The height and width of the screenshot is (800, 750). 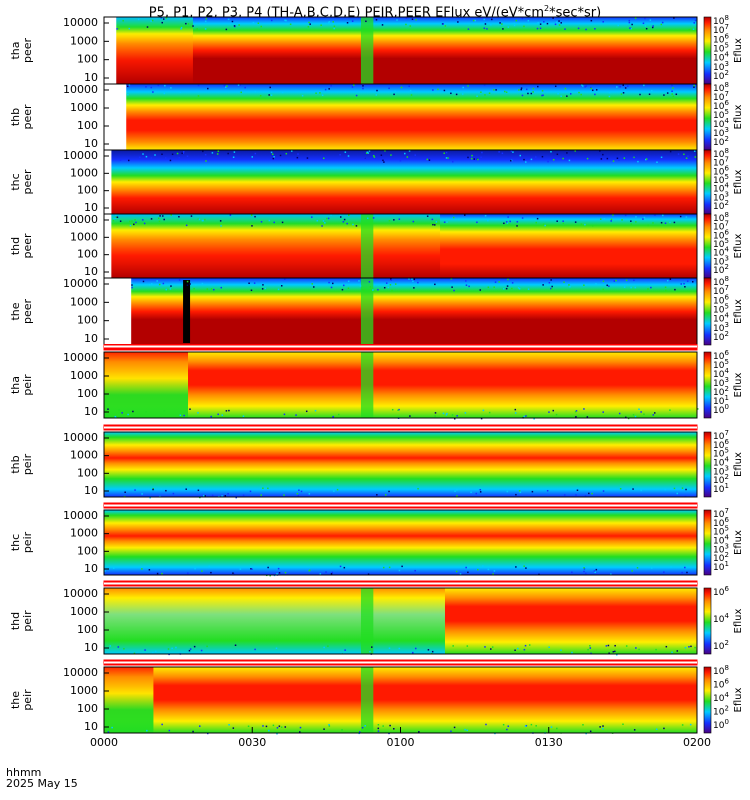 What do you see at coordinates (721, 724) in the screenshot?
I see `colorbar-tick-label: 10⁰` at bounding box center [721, 724].